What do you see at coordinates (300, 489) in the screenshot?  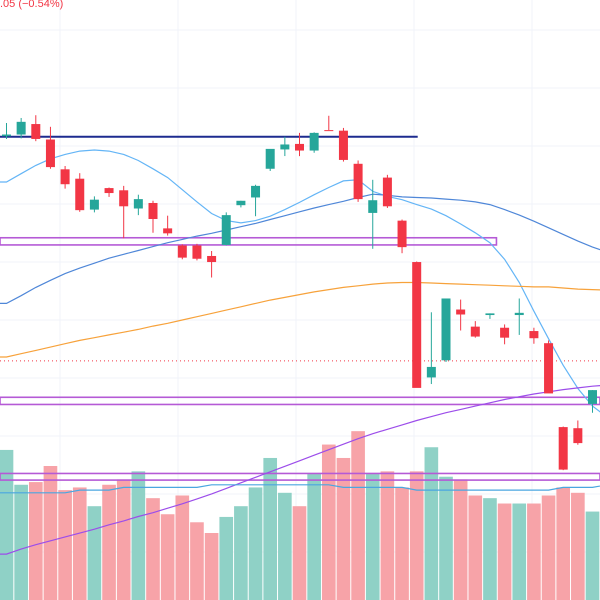 I see `volume-ma-line` at bounding box center [300, 489].